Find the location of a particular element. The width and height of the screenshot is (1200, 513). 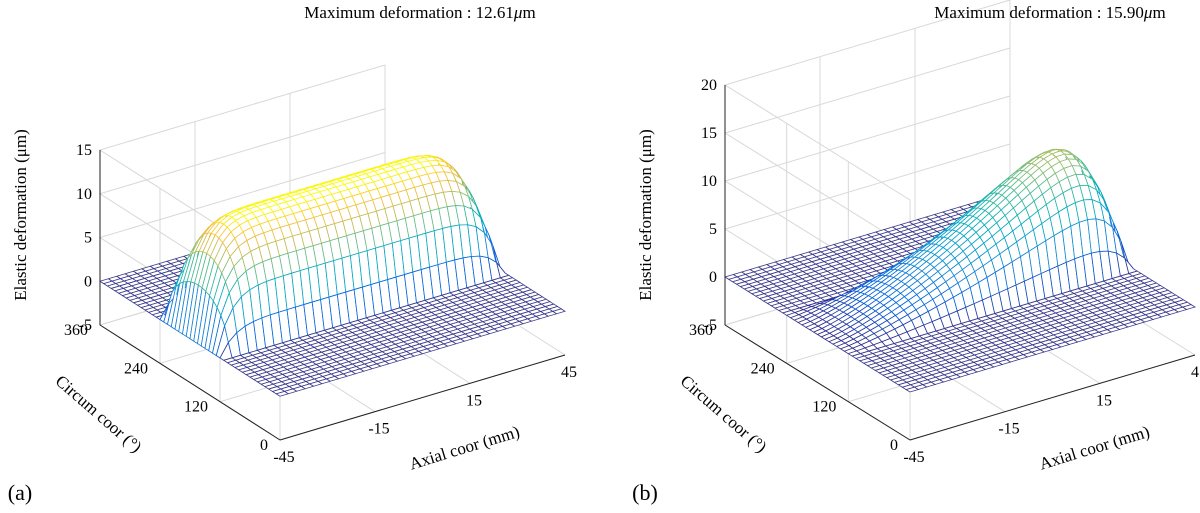

chart-title: Maximum deformation : 15.90μm is located at coordinates (1049, 12).